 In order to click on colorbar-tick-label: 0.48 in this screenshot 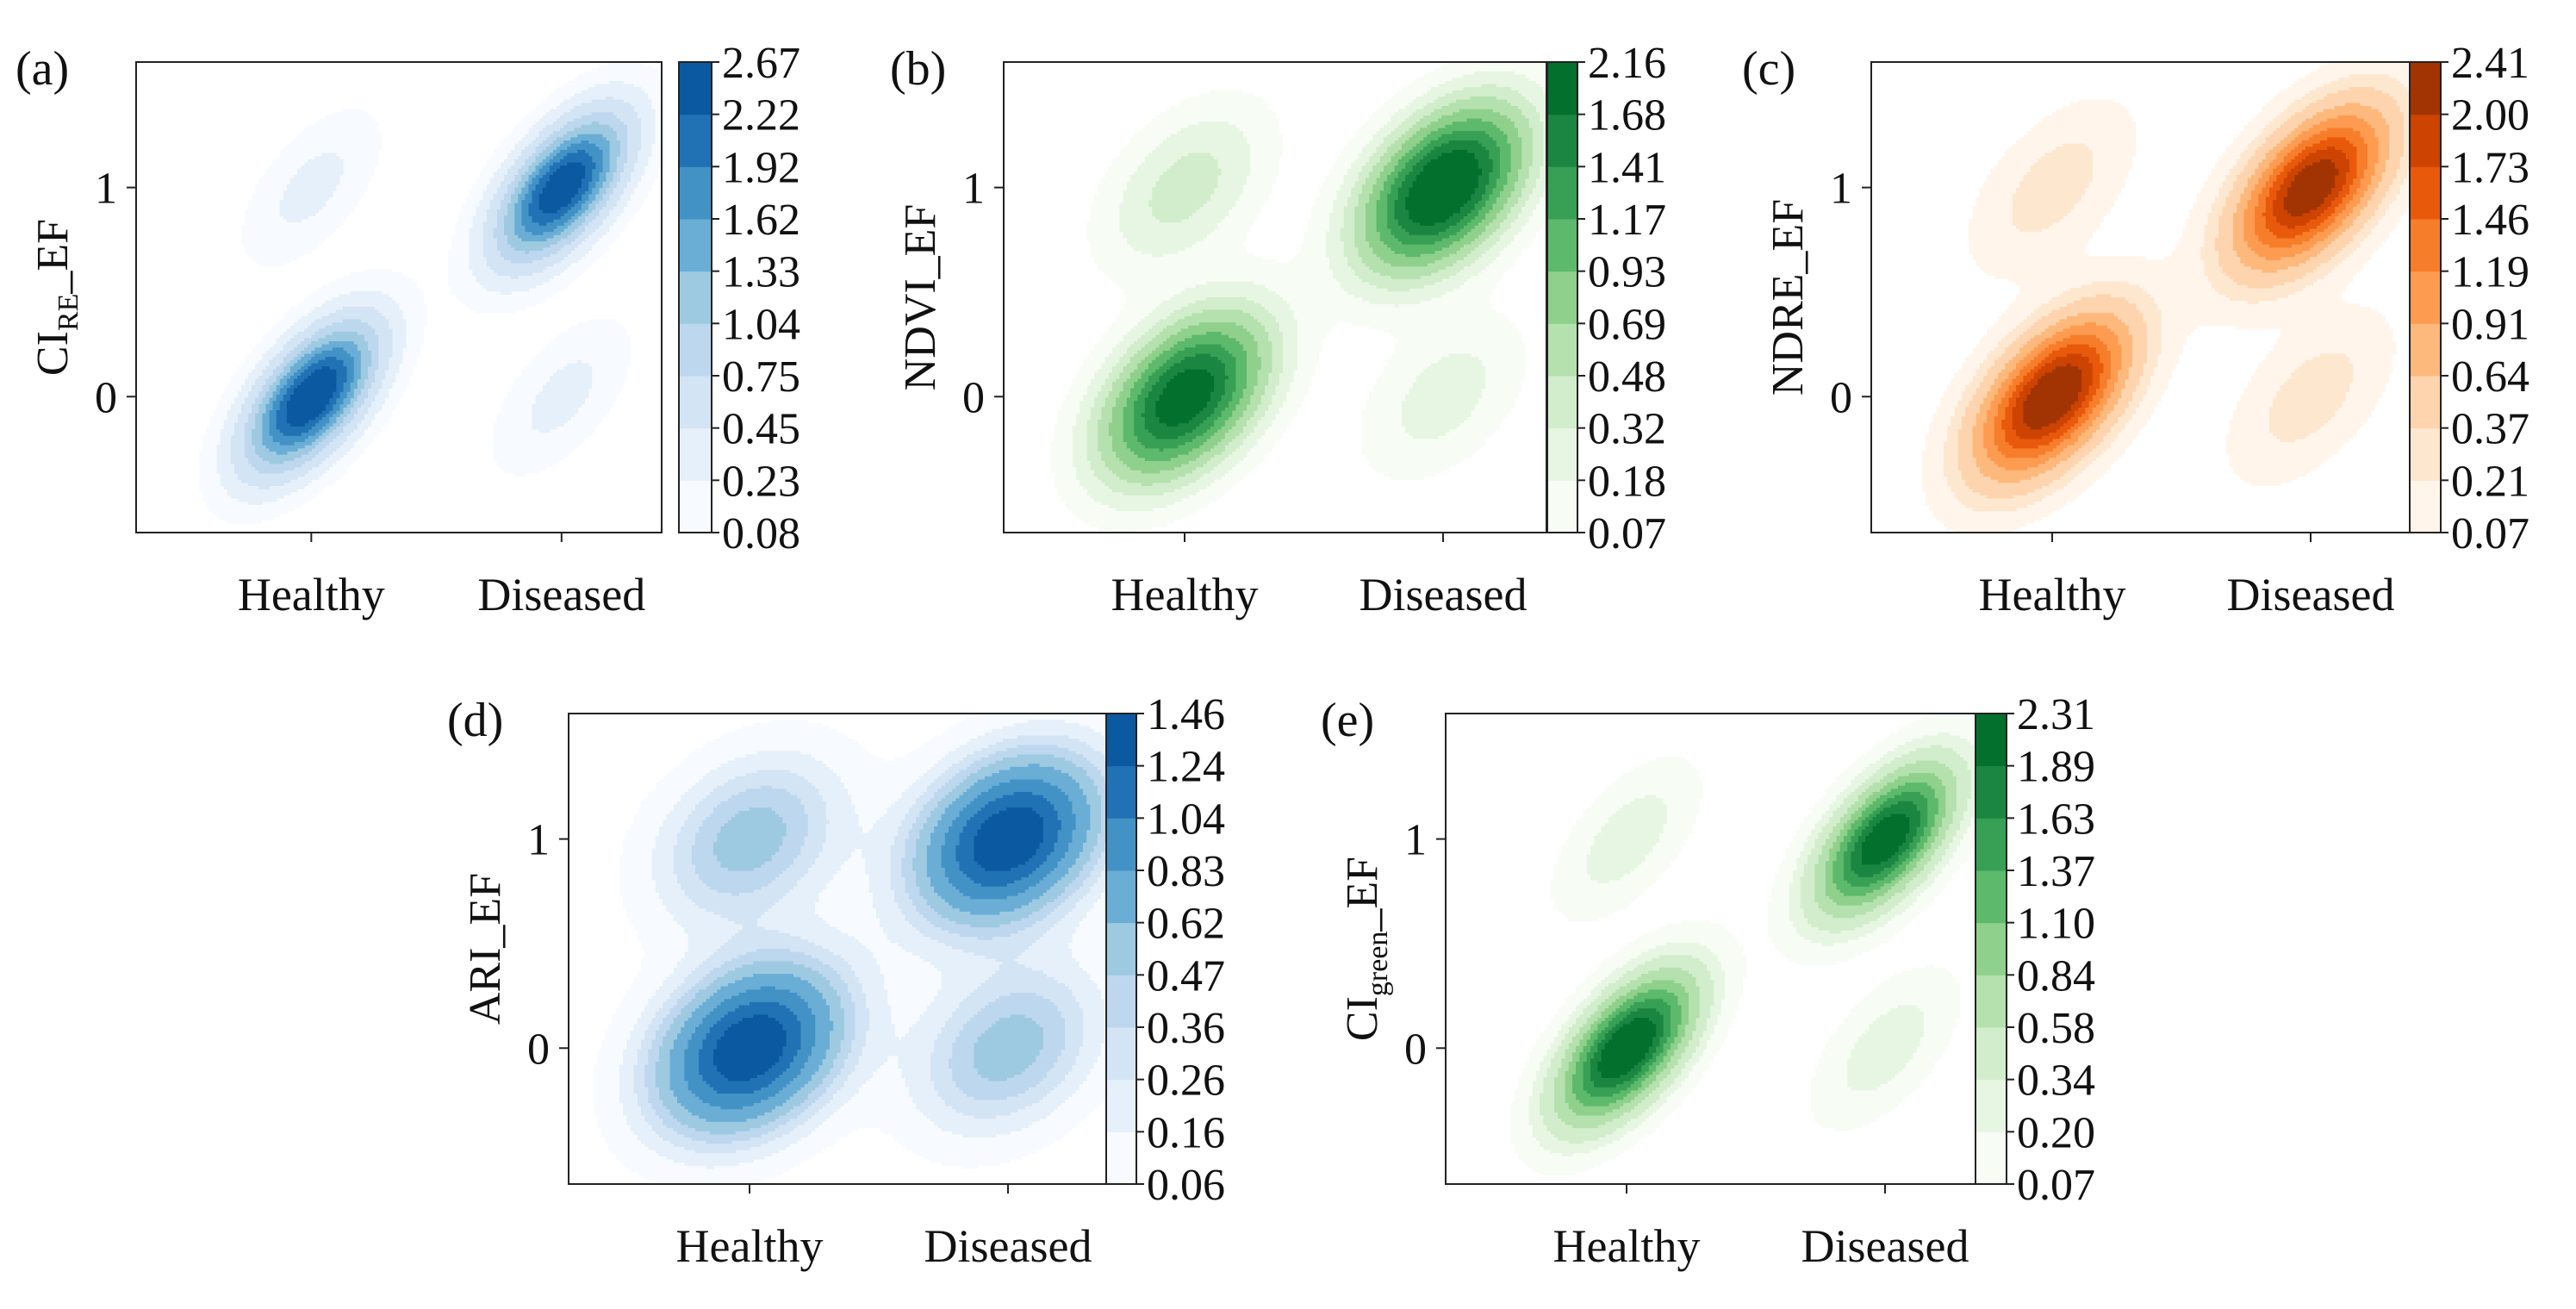, I will do `click(1627, 377)`.